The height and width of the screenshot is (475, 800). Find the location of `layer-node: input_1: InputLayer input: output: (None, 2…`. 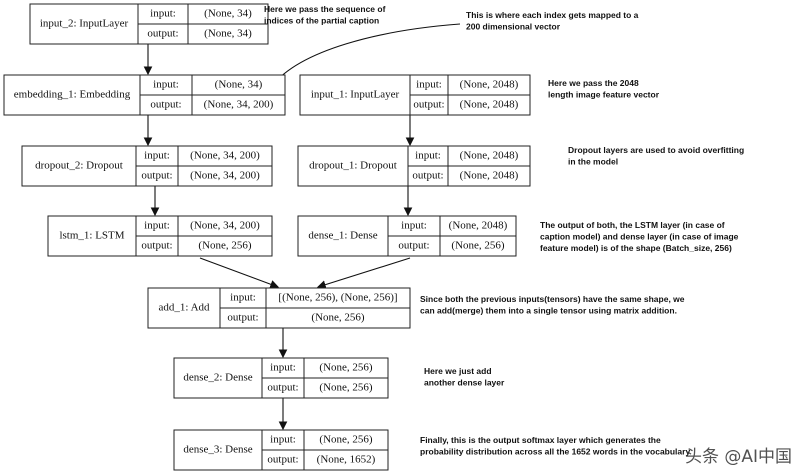

layer-node: input_1: InputLayer input: output: (None, 2… is located at coordinates (415, 95).